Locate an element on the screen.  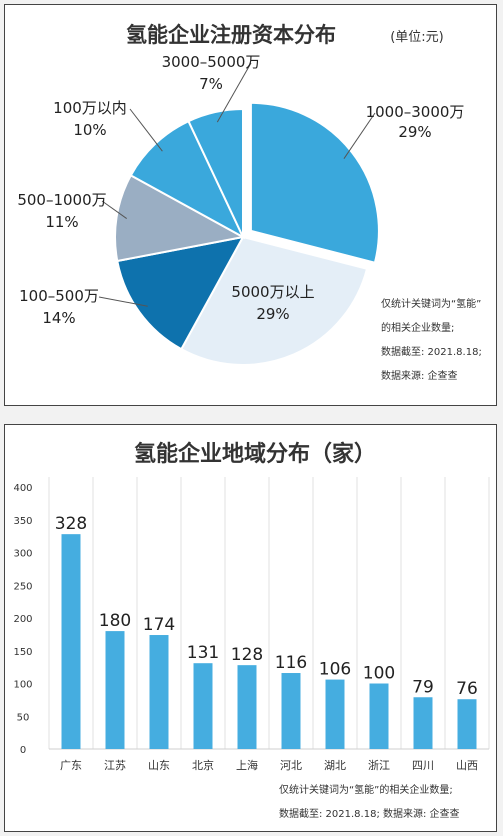
bar-value-label: 174 is located at coordinates (159, 625).